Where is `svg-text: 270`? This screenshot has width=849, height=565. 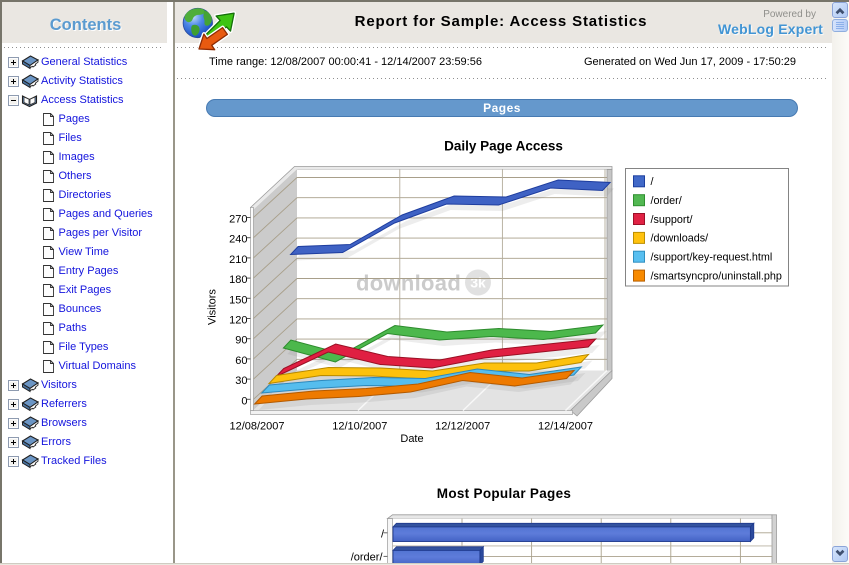 svg-text: 270 is located at coordinates (238, 220).